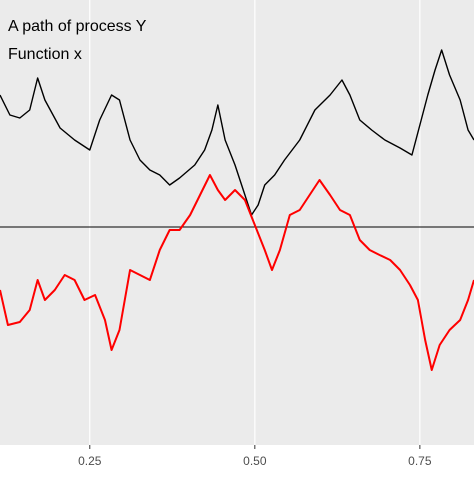 This screenshot has height=479, width=474. I want to click on legend-label: A path of process Y, so click(77, 26).